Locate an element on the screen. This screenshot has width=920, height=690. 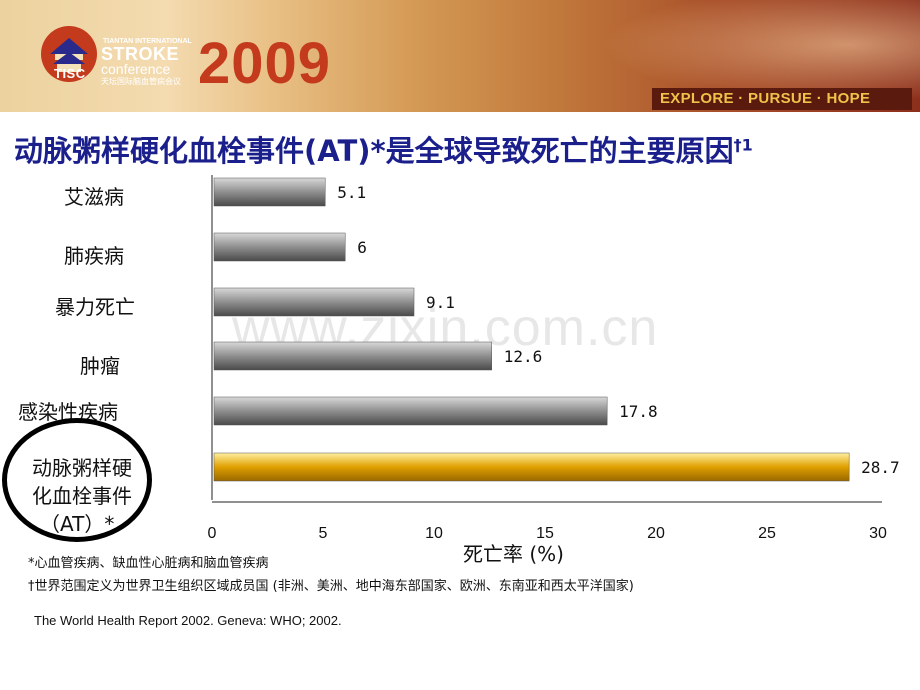
category-label-violent-death: 暴力死亡 is located at coordinates (95, 307).